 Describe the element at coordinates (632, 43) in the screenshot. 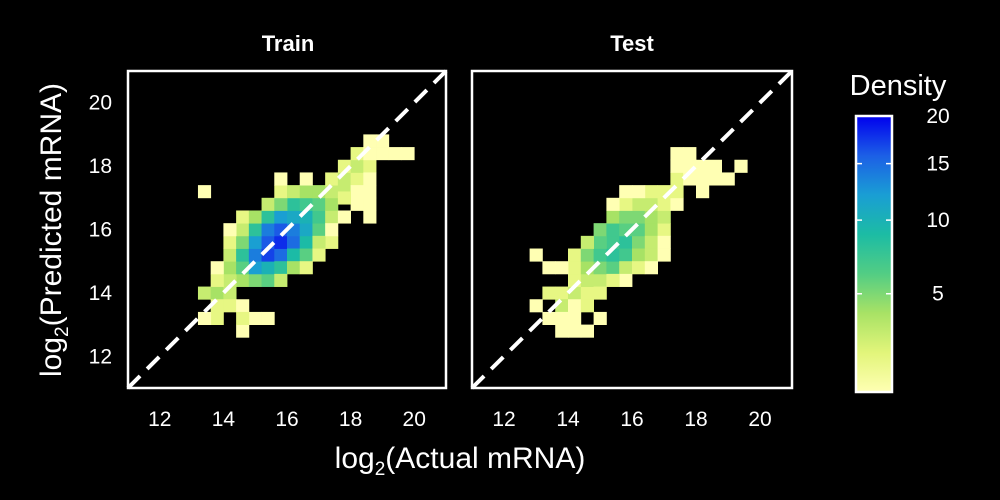

I see `panel-title-test: Test` at that location.